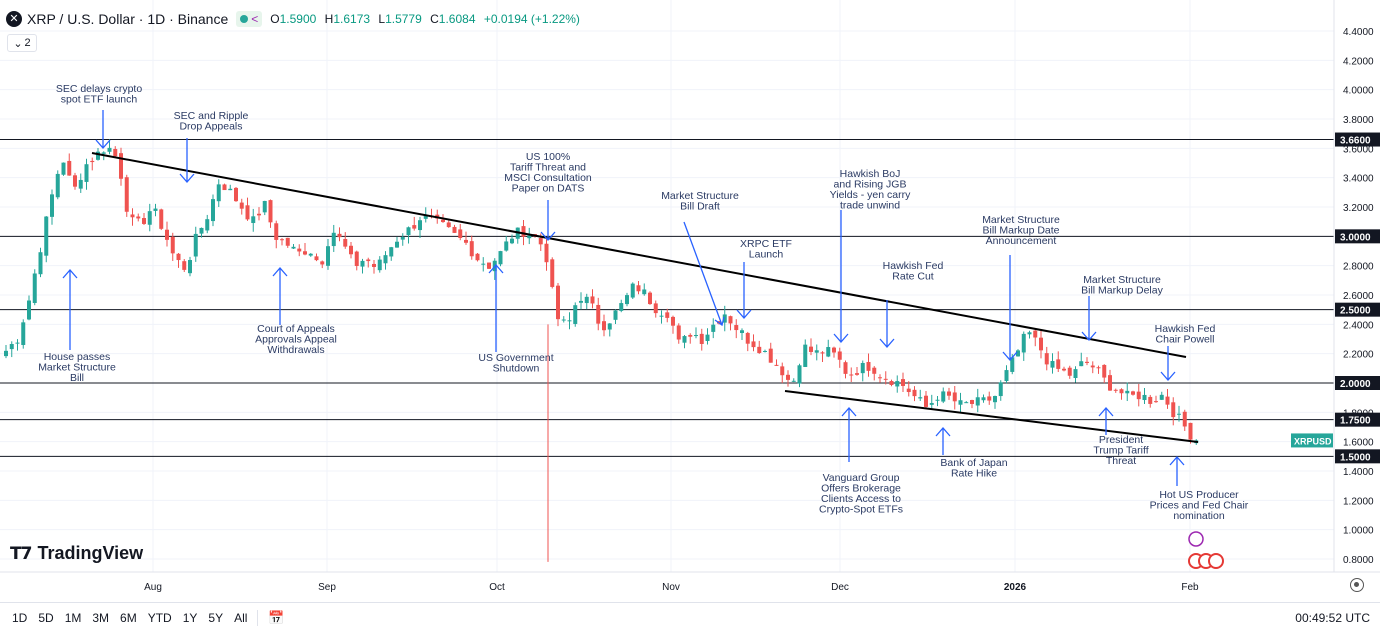 The width and height of the screenshot is (1380, 633). What do you see at coordinates (249, 19) in the screenshot?
I see `live-badge: <` at bounding box center [249, 19].